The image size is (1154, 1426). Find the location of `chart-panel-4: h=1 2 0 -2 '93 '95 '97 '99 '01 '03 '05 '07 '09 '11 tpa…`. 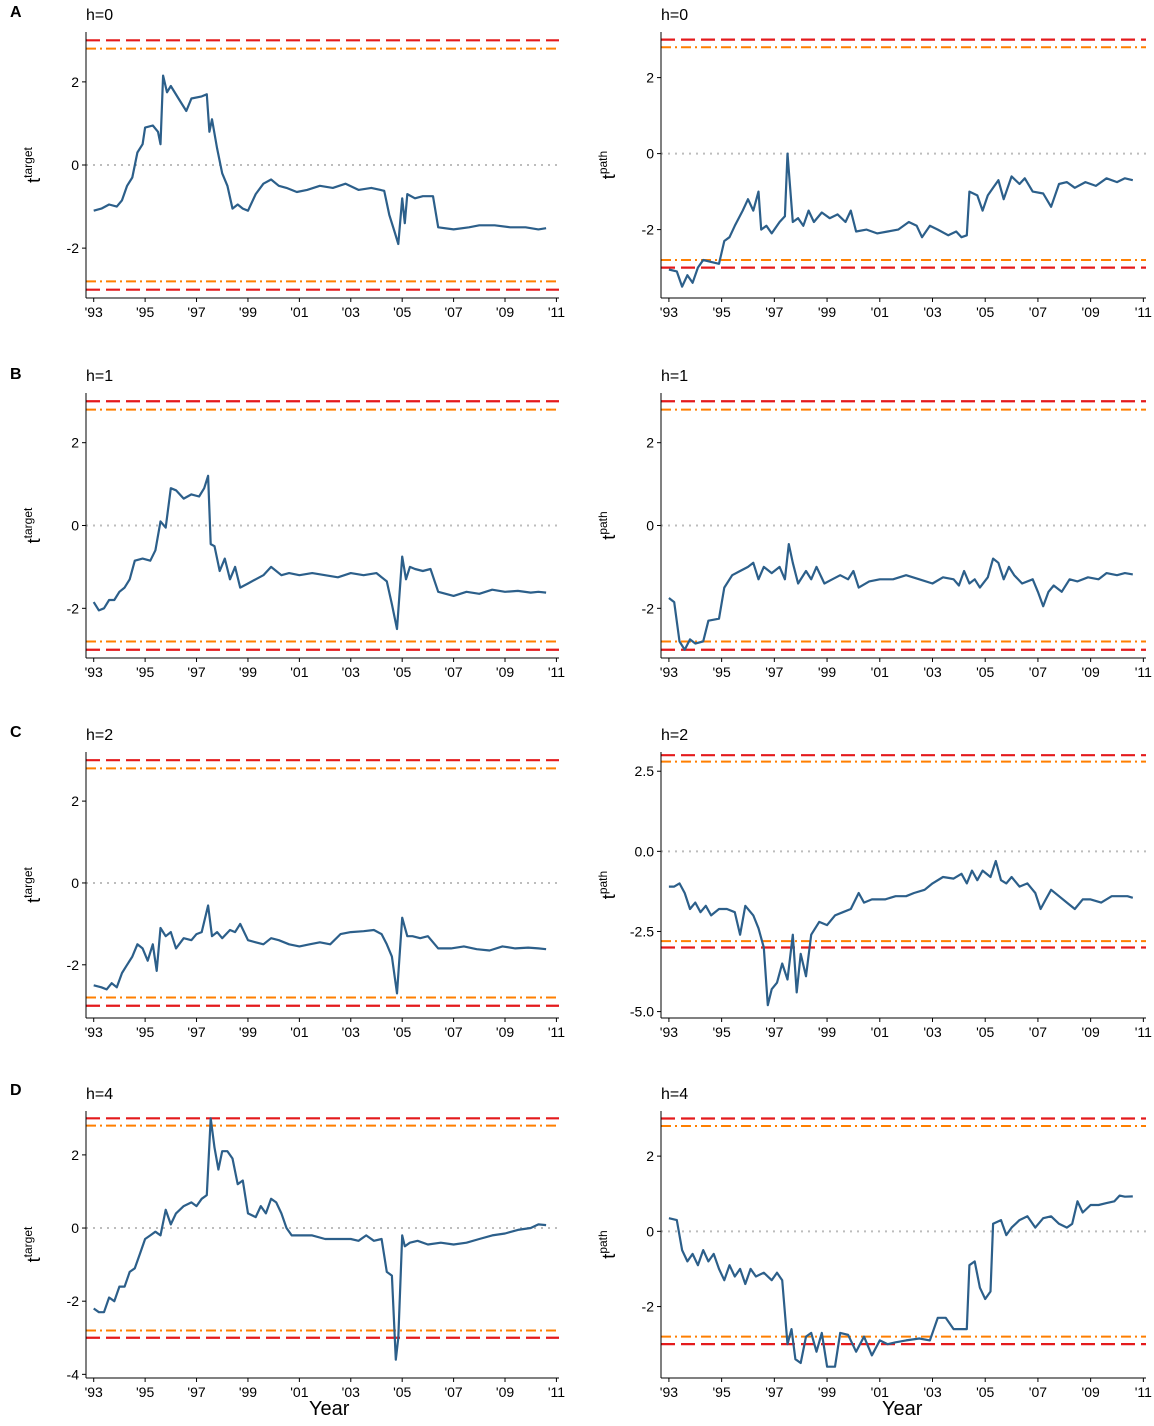

chart-panel-4: h=1 2 0 -2 '93 '95 '97 '99 '01 '03 '05 '07 '09 '11 tpa… is located at coordinates (874, 524).